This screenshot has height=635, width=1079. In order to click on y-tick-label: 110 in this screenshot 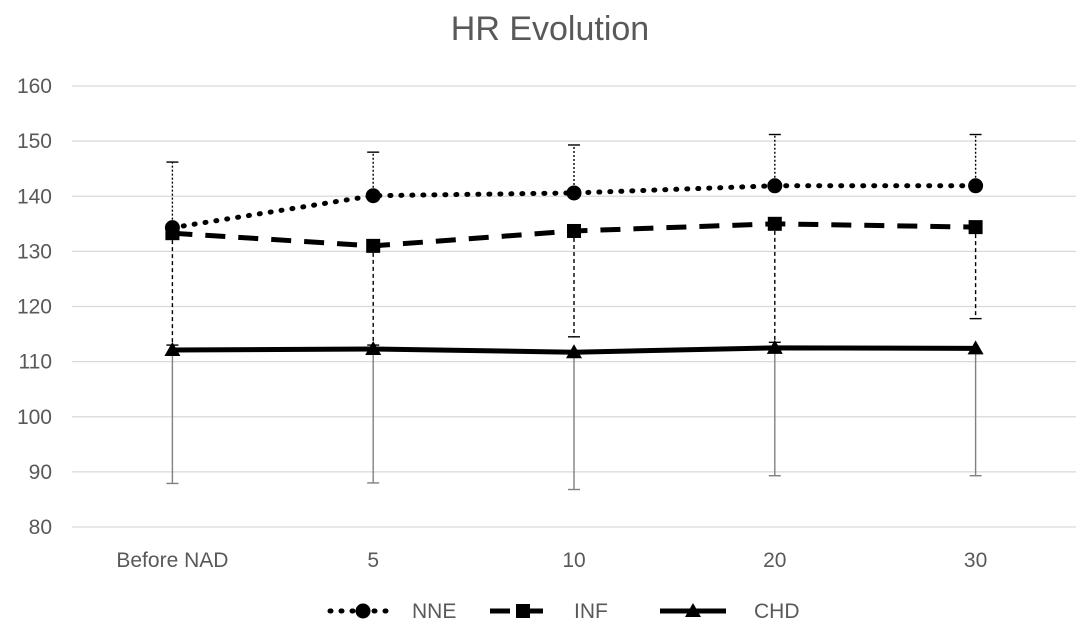, I will do `click(35, 362)`.